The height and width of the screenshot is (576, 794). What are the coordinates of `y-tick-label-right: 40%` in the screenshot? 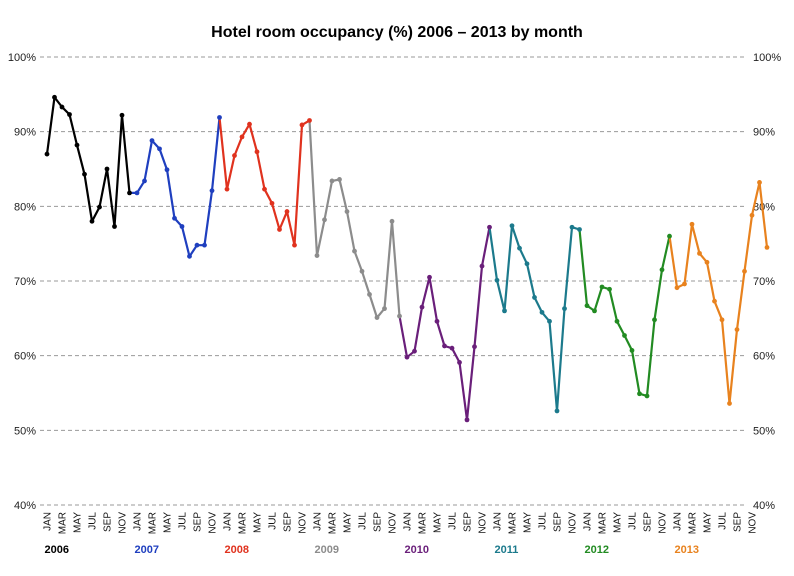 It's located at (764, 506).